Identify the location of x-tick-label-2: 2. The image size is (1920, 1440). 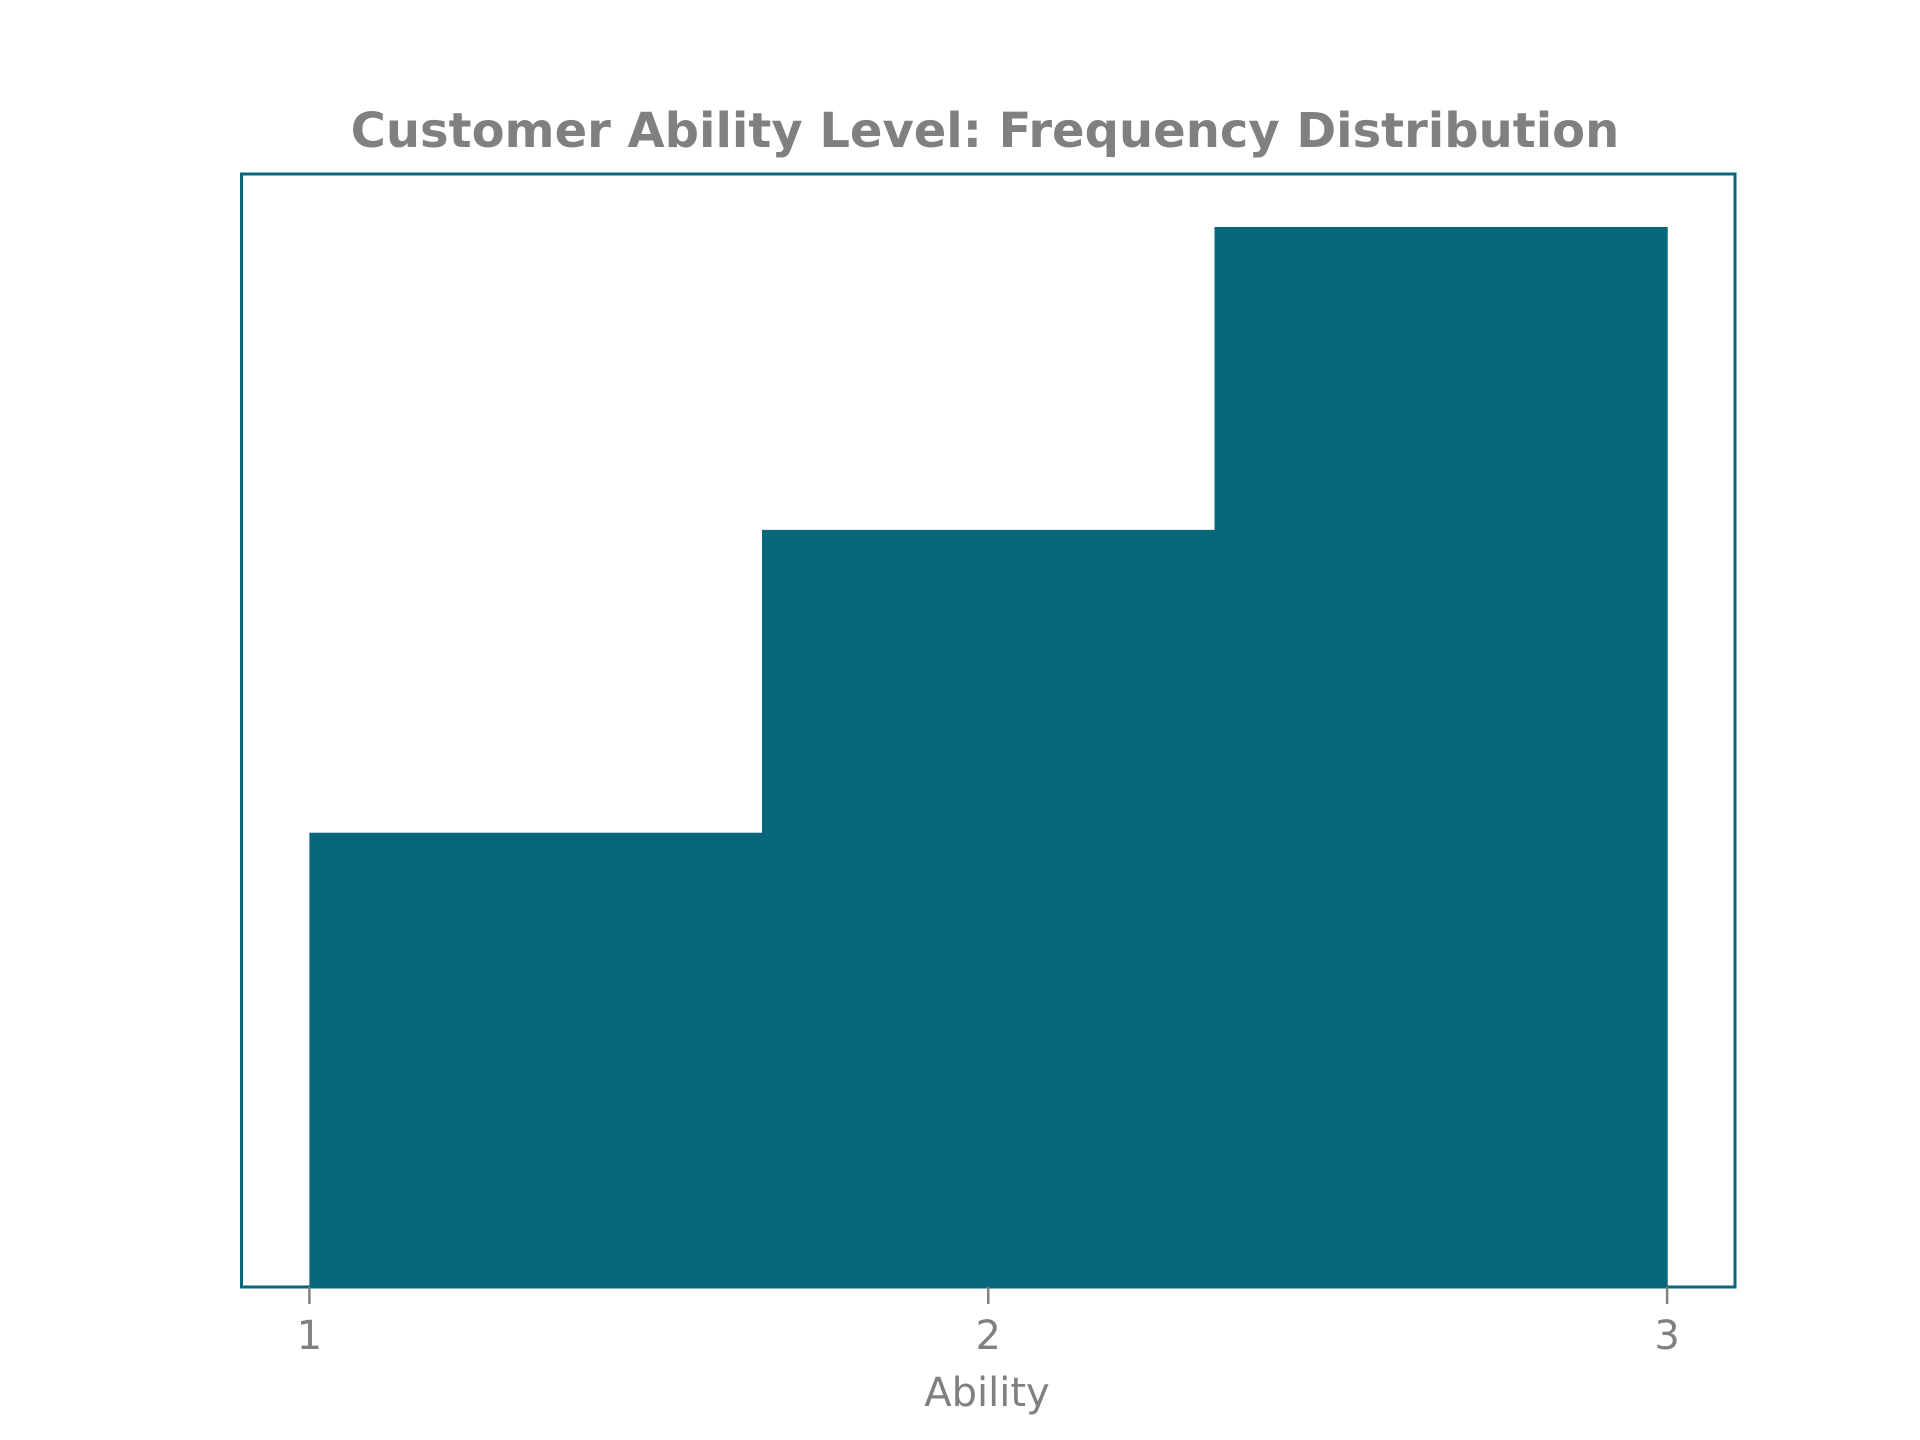
(988, 1336).